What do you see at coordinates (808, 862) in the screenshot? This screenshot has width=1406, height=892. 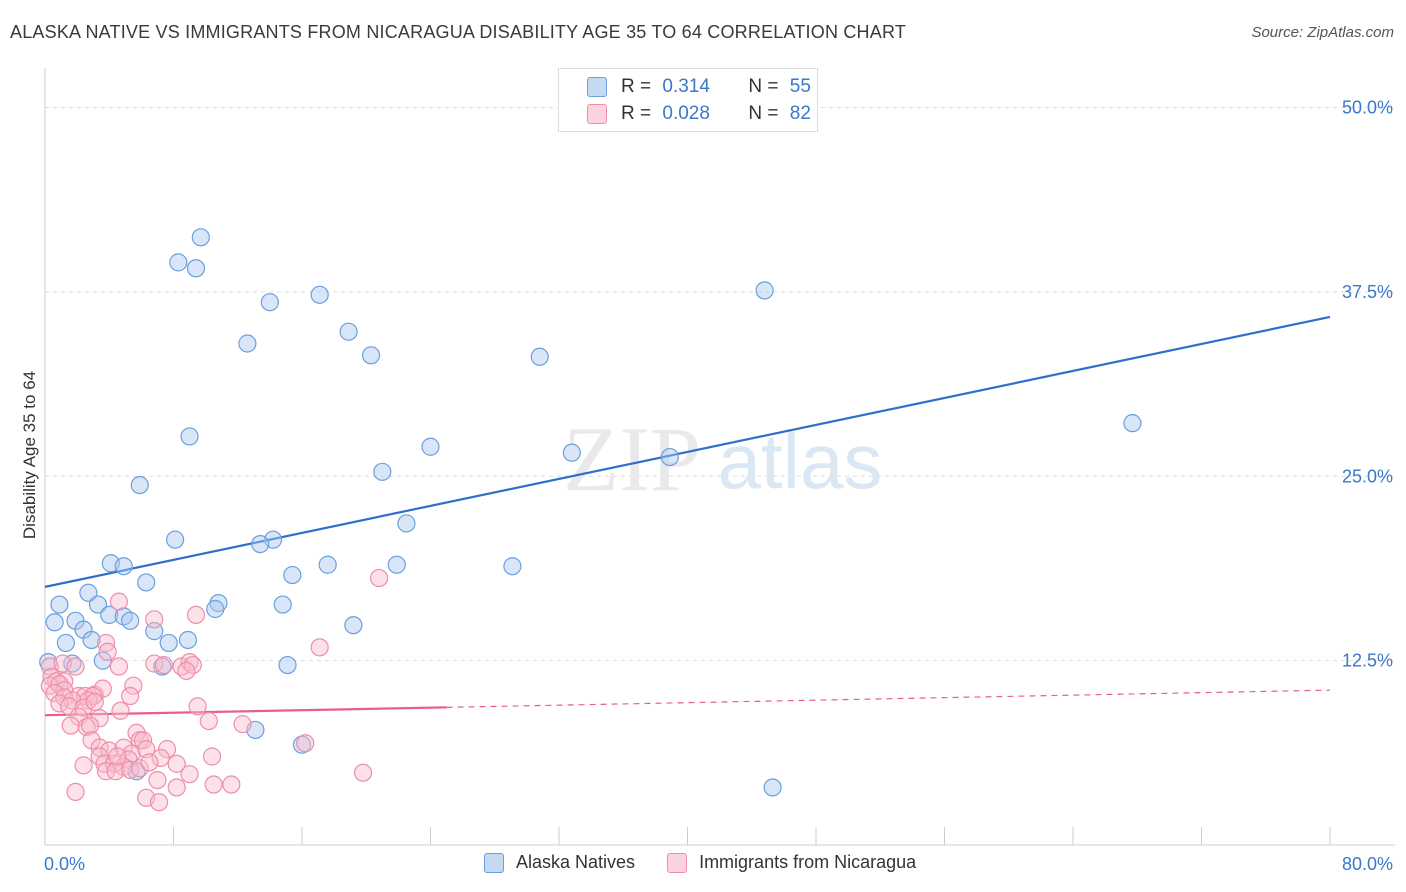 I see `series-label-nicaragua: Immigrants from Nicaragua` at bounding box center [808, 862].